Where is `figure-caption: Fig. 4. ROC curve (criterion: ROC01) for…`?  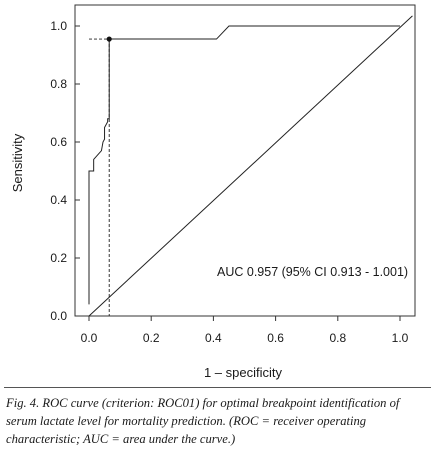 figure-caption: Fig. 4. ROC curve (criterion: ROC01) for… is located at coordinates (203, 421).